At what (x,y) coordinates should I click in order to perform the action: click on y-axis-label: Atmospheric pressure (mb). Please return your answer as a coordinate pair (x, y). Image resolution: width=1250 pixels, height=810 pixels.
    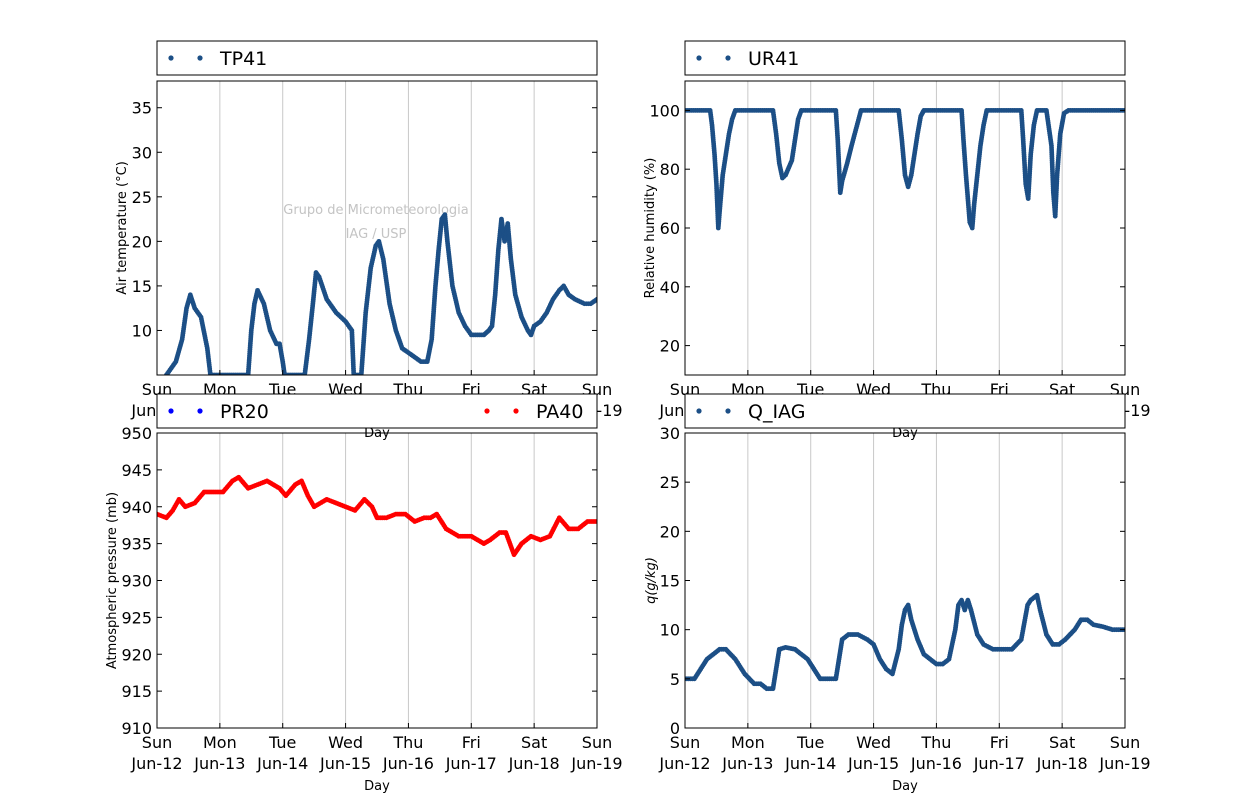
    Looking at the image, I should click on (112, 580).